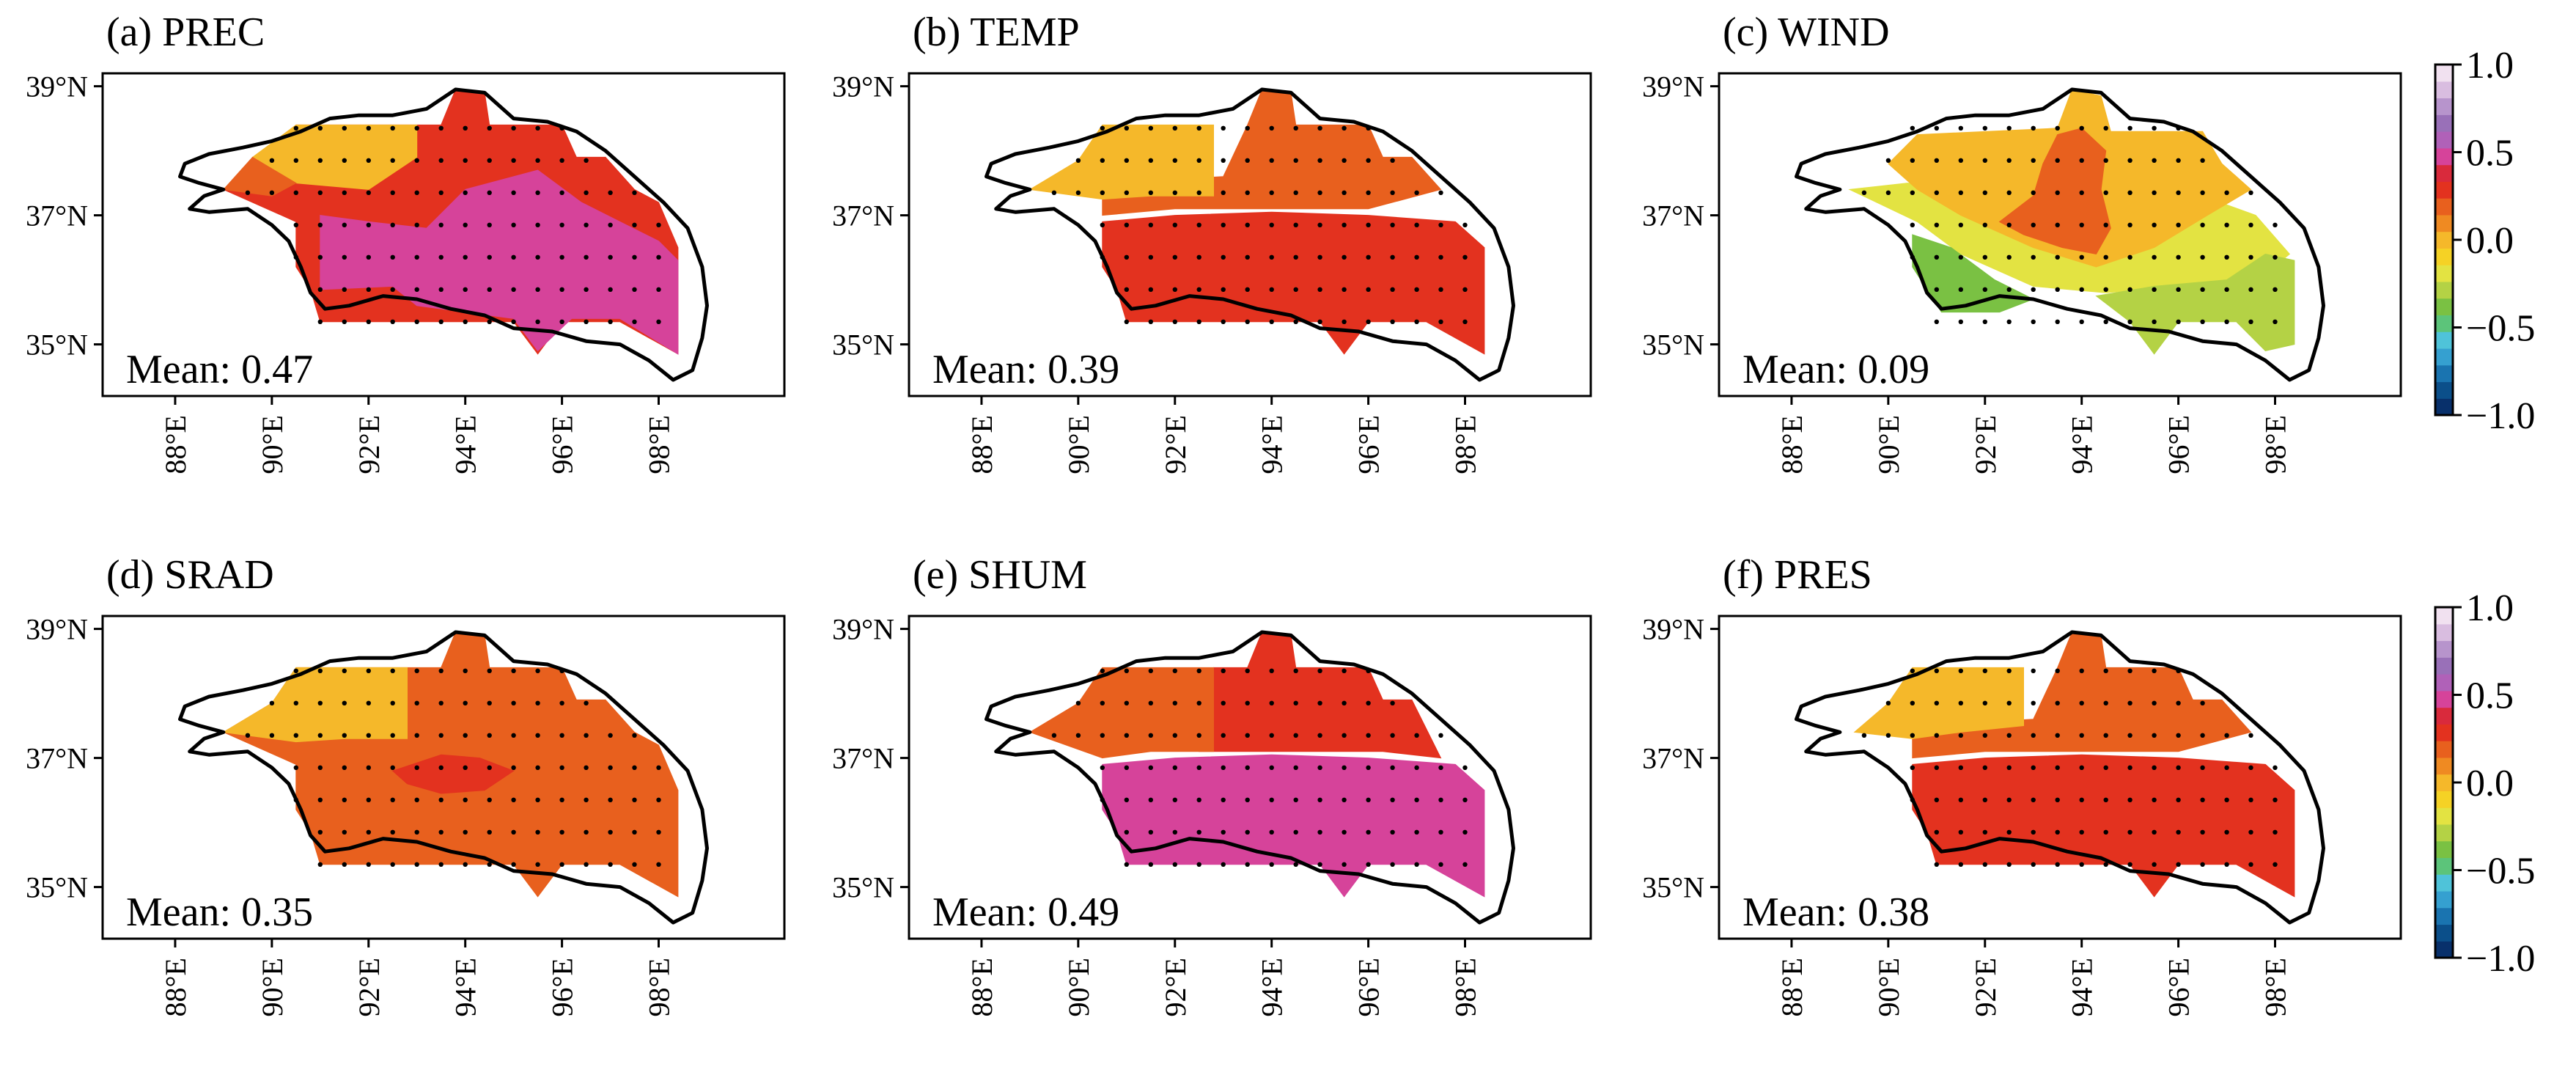 The image size is (2576, 1067). Describe the element at coordinates (2484, 512) in the screenshot. I see `colorbars-layer: 1.0 0.5 0.0 −0.5 −1.0 1.0 0.5 0.0 −0.5 −1.0` at that location.